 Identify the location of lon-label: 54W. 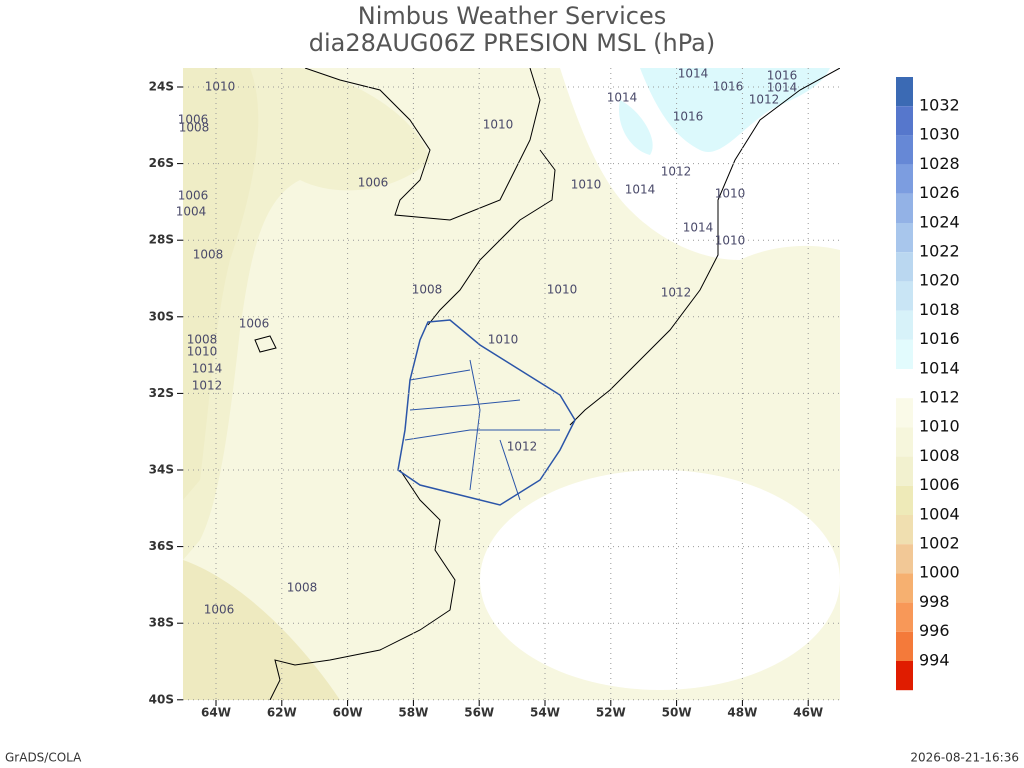
(545, 713).